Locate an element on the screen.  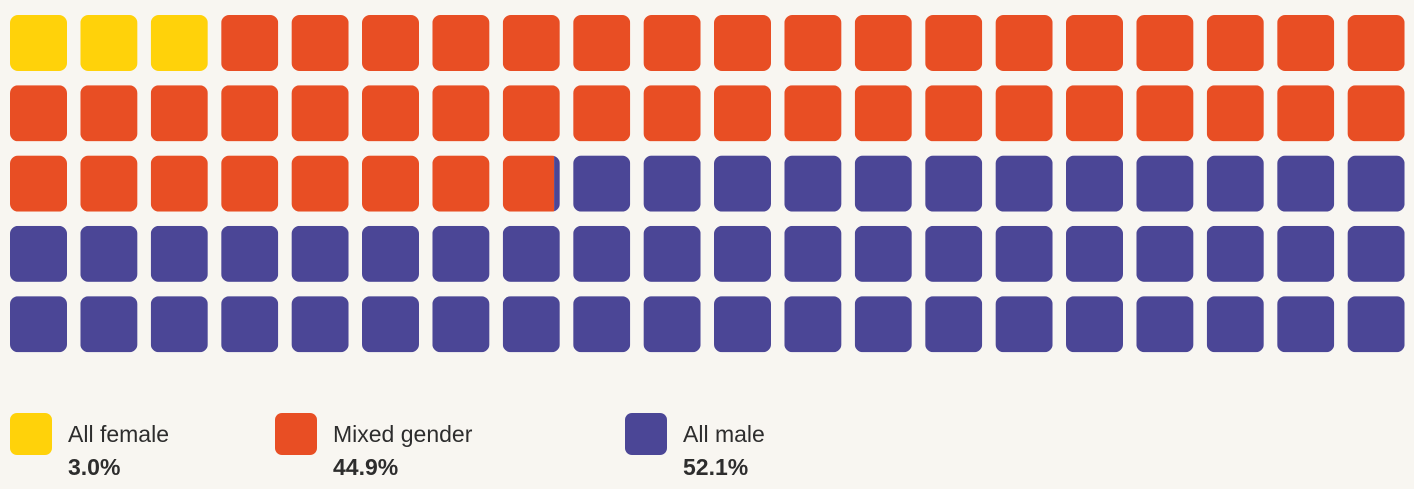
legend-value: 44.9% is located at coordinates (365, 467).